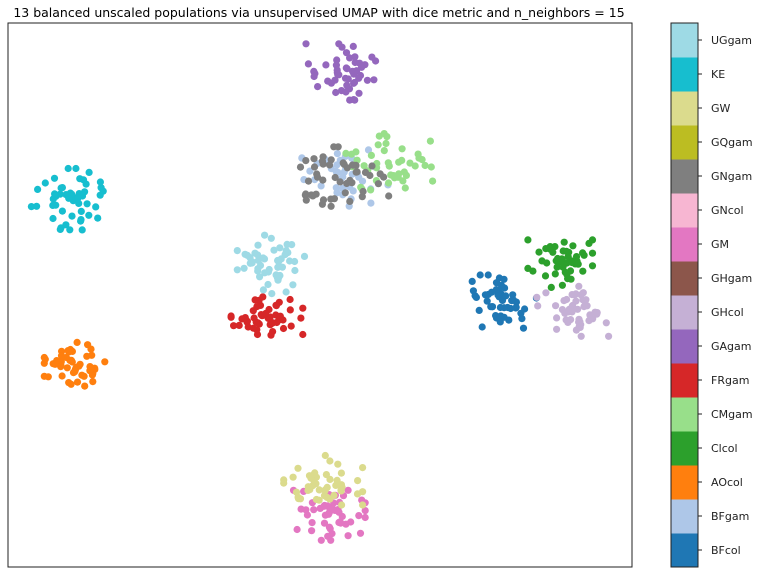  I want to click on colorbar-swatch-GQgam, so click(684, 142).